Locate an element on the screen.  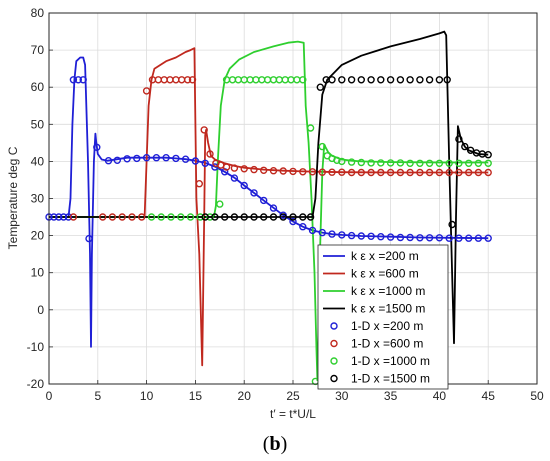
y-tick-label: 50 is located at coordinates (38, 124).